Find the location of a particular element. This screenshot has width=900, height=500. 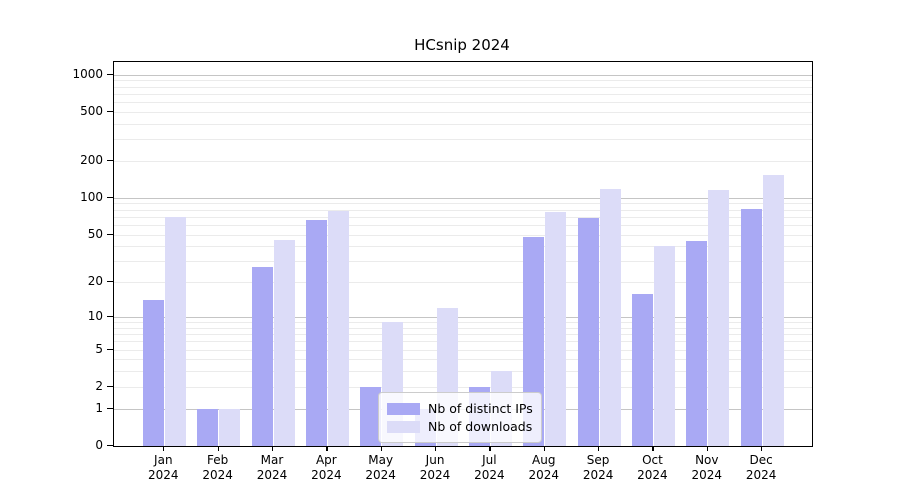

legend-label: Nb of downloads is located at coordinates (480, 426).